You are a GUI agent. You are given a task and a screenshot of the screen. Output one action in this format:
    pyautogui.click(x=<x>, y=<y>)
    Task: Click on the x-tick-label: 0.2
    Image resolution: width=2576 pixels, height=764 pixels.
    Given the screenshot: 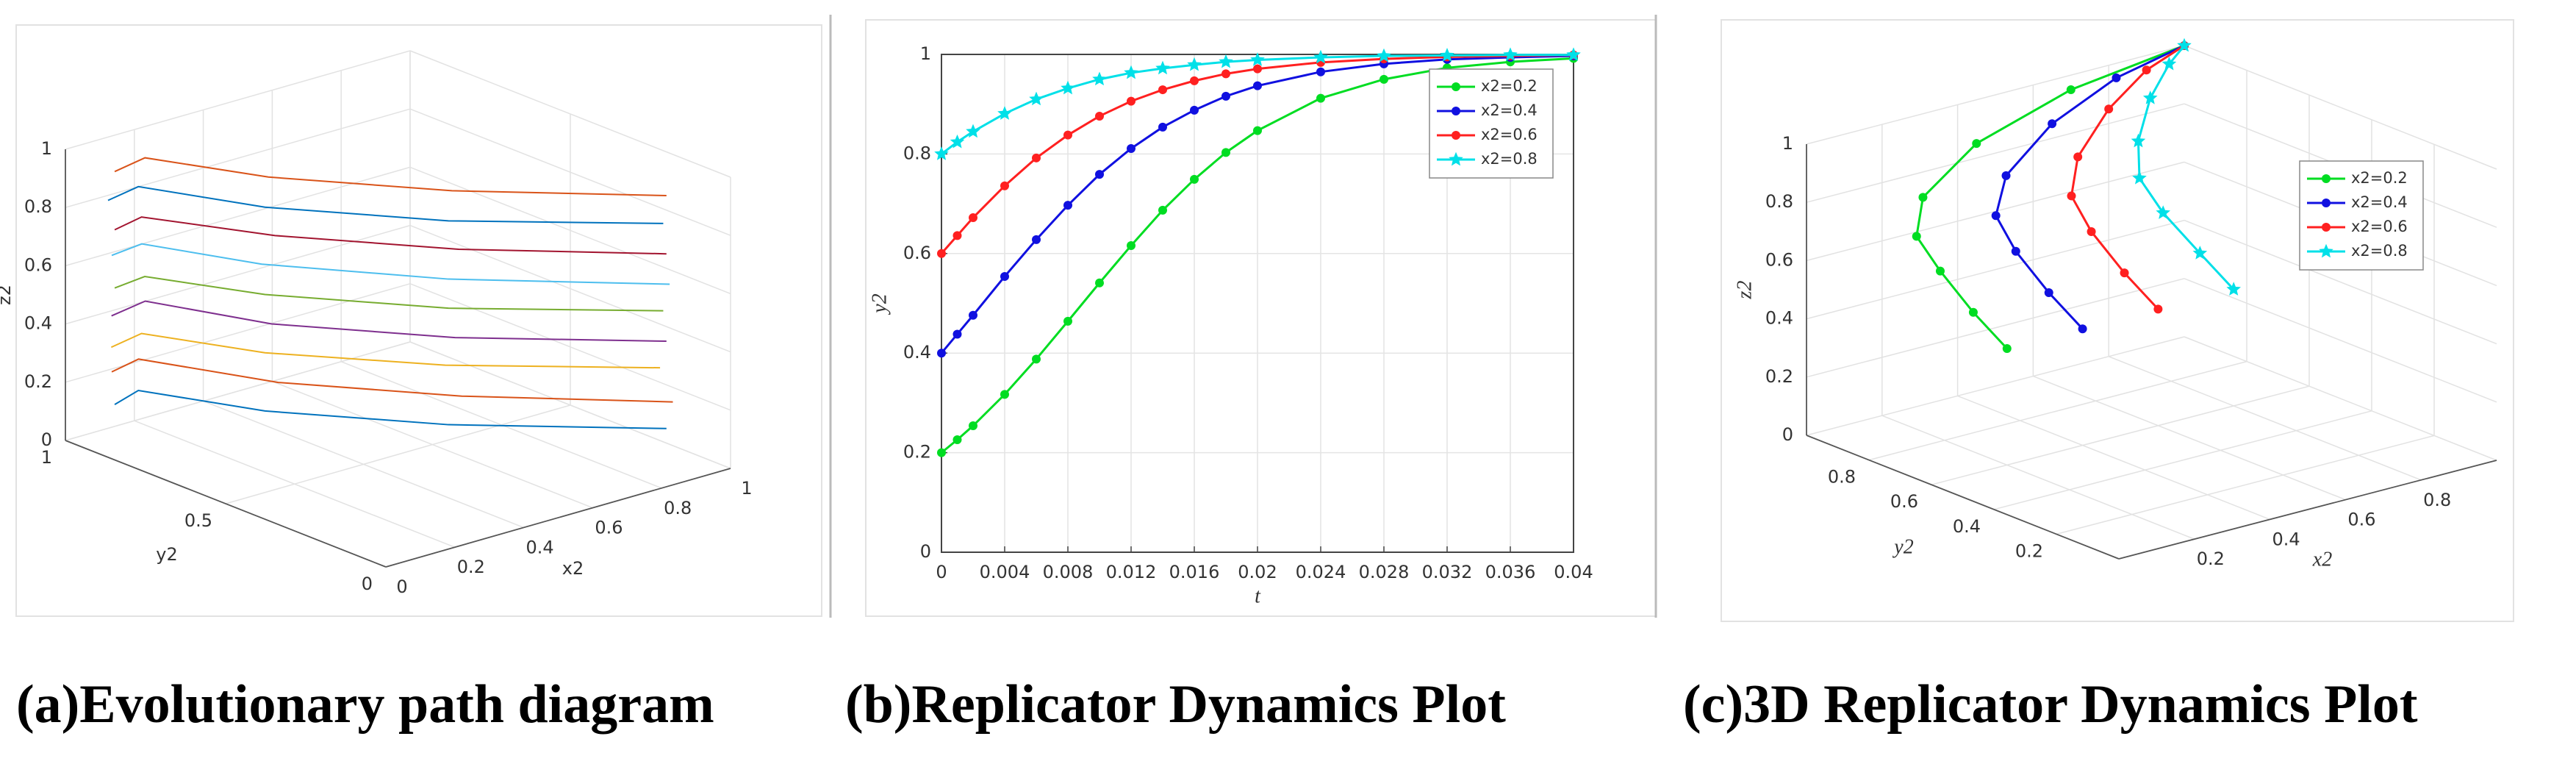 What is the action you would take?
    pyautogui.click(x=2211, y=559)
    